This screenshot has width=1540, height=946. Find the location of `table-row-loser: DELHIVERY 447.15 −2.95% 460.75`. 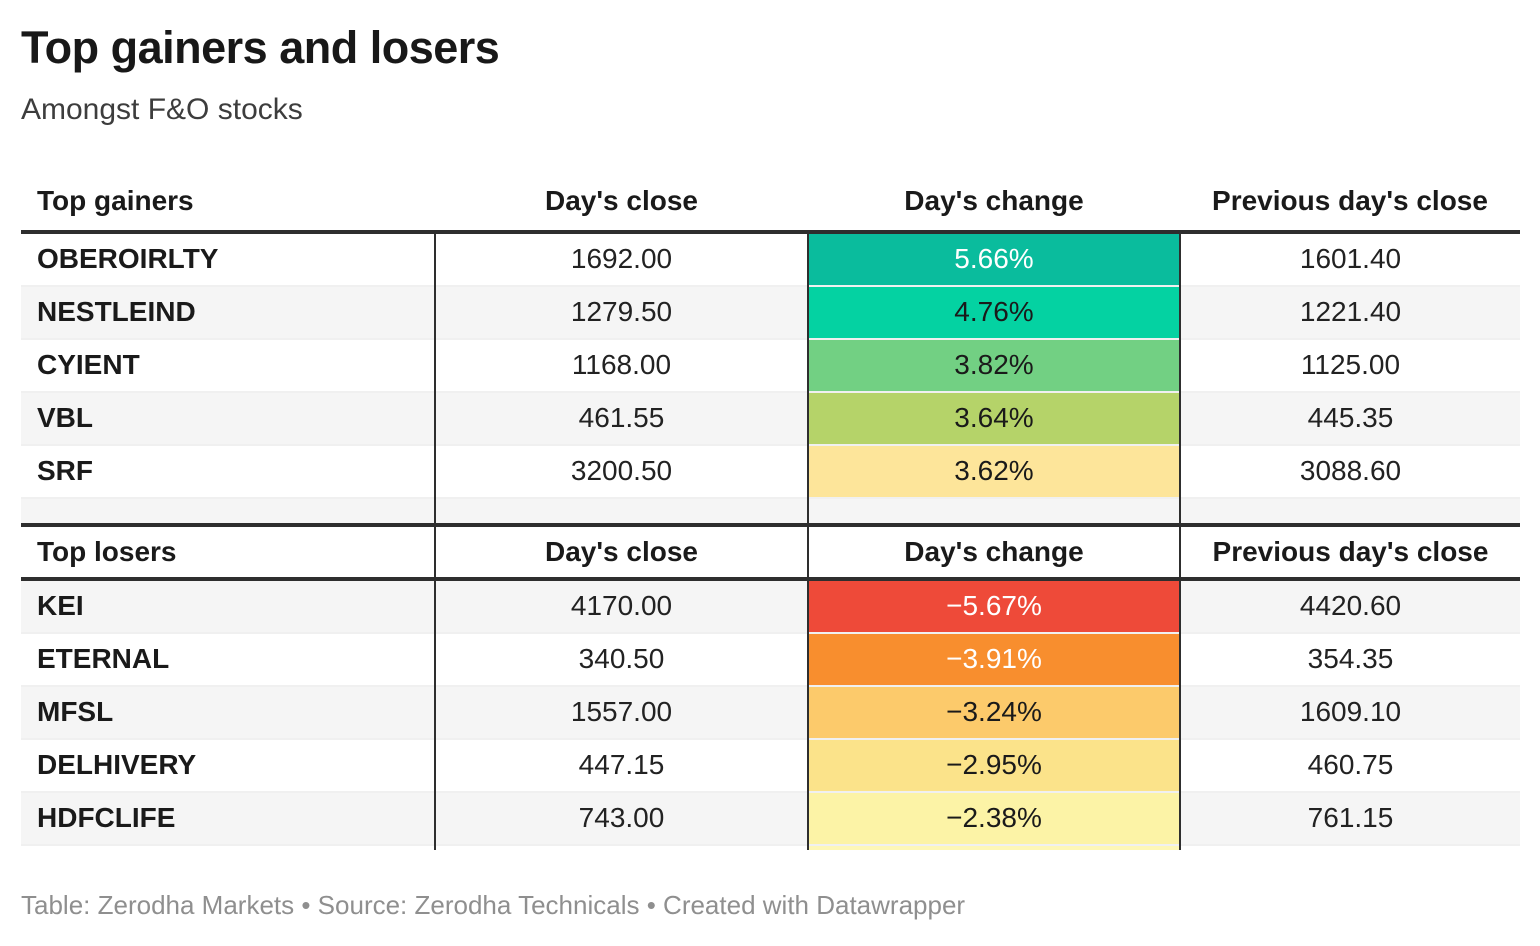

table-row-loser: DELHIVERY 447.15 −2.95% 460.75 is located at coordinates (770, 764).